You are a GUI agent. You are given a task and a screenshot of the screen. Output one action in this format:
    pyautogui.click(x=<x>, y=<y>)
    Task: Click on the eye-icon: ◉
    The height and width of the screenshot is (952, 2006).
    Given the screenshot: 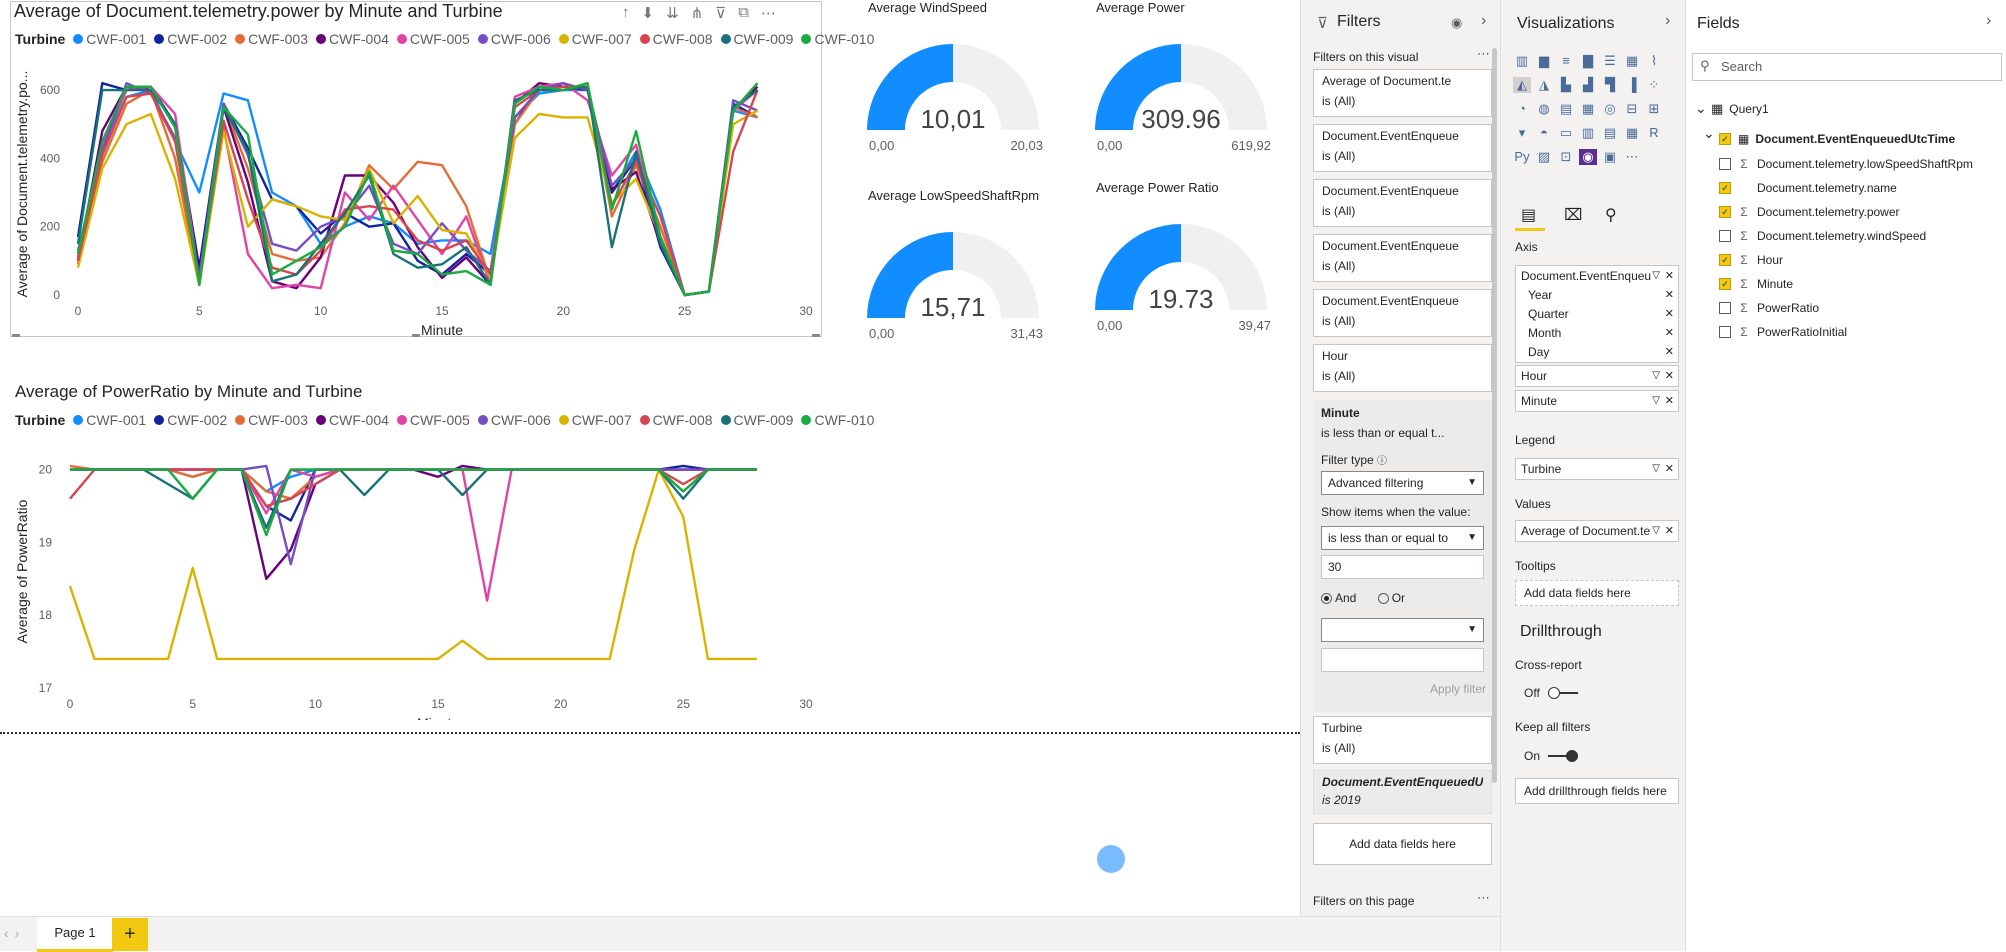 What is the action you would take?
    pyautogui.click(x=1457, y=22)
    